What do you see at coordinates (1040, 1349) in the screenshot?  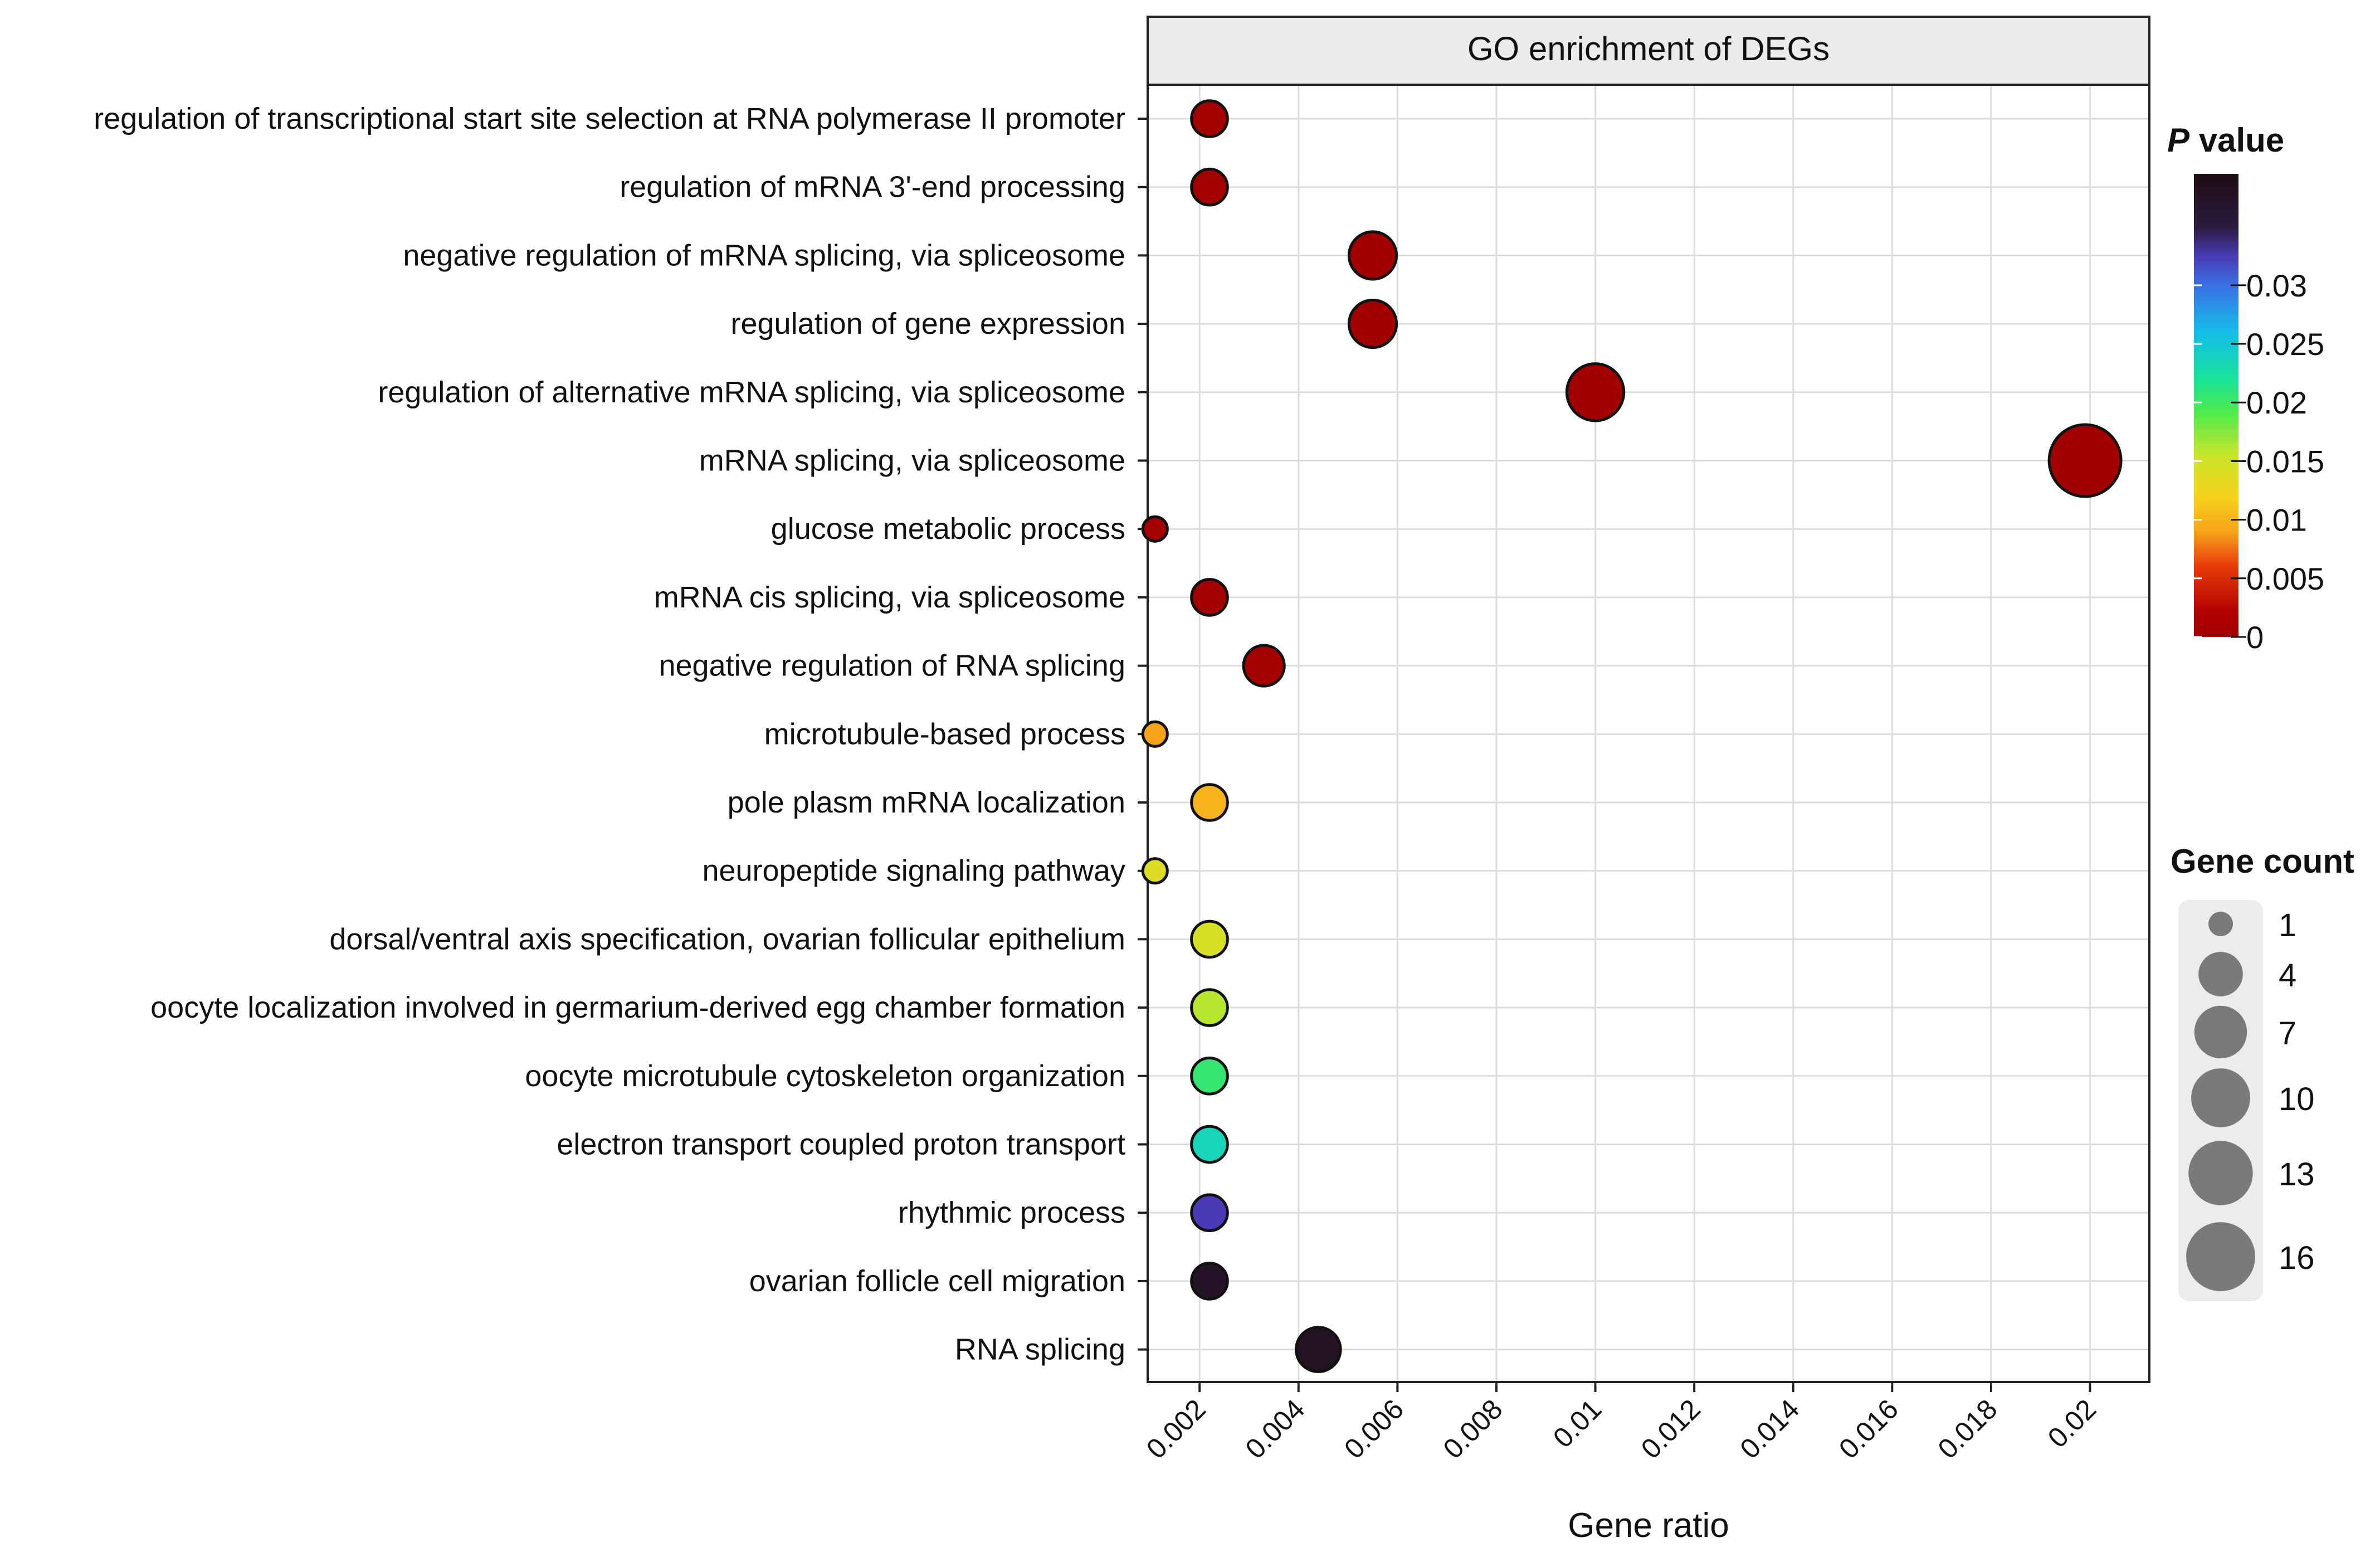 I see `y-tick-label: RNA splicing` at bounding box center [1040, 1349].